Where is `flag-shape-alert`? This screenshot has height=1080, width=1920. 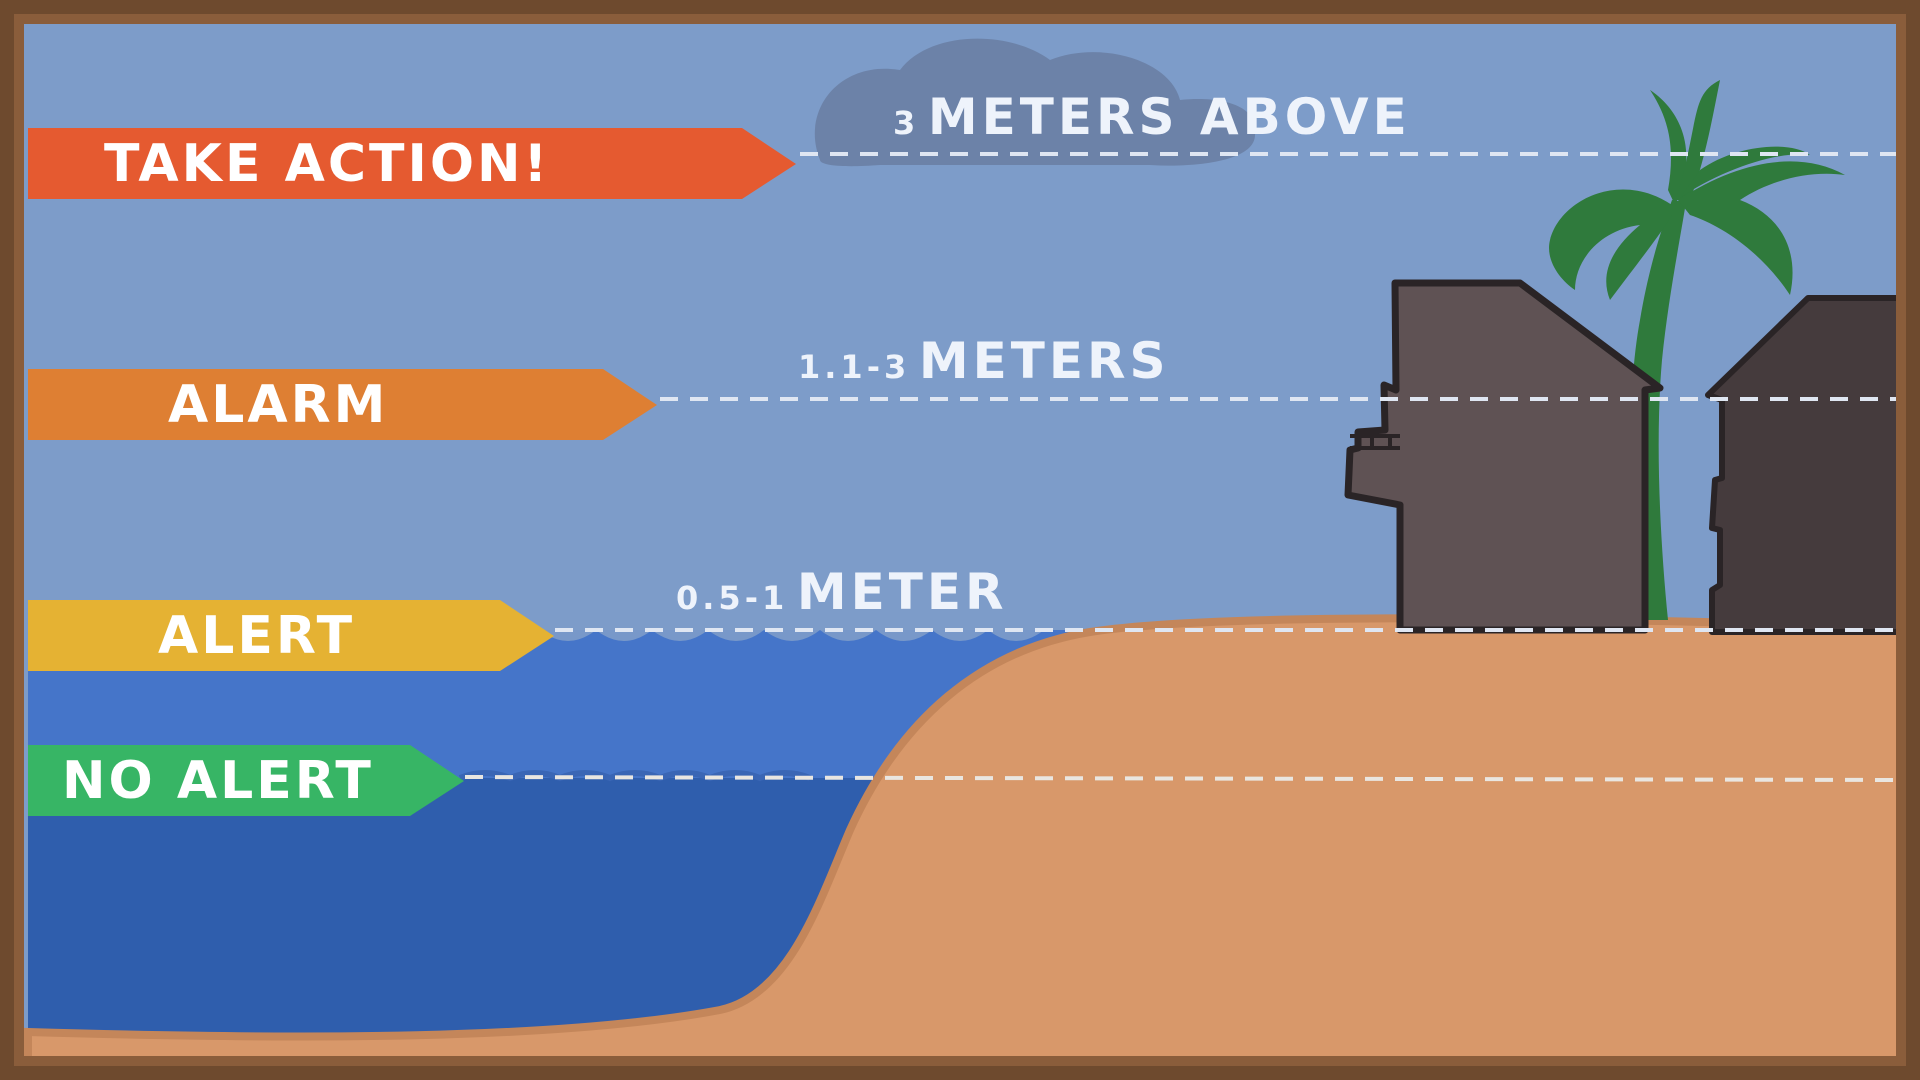 flag-shape-alert is located at coordinates (291, 635).